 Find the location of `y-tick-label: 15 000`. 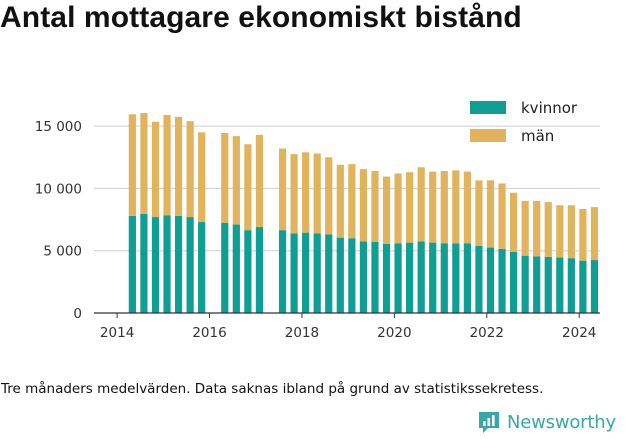

y-tick-label: 15 000 is located at coordinates (58, 127).